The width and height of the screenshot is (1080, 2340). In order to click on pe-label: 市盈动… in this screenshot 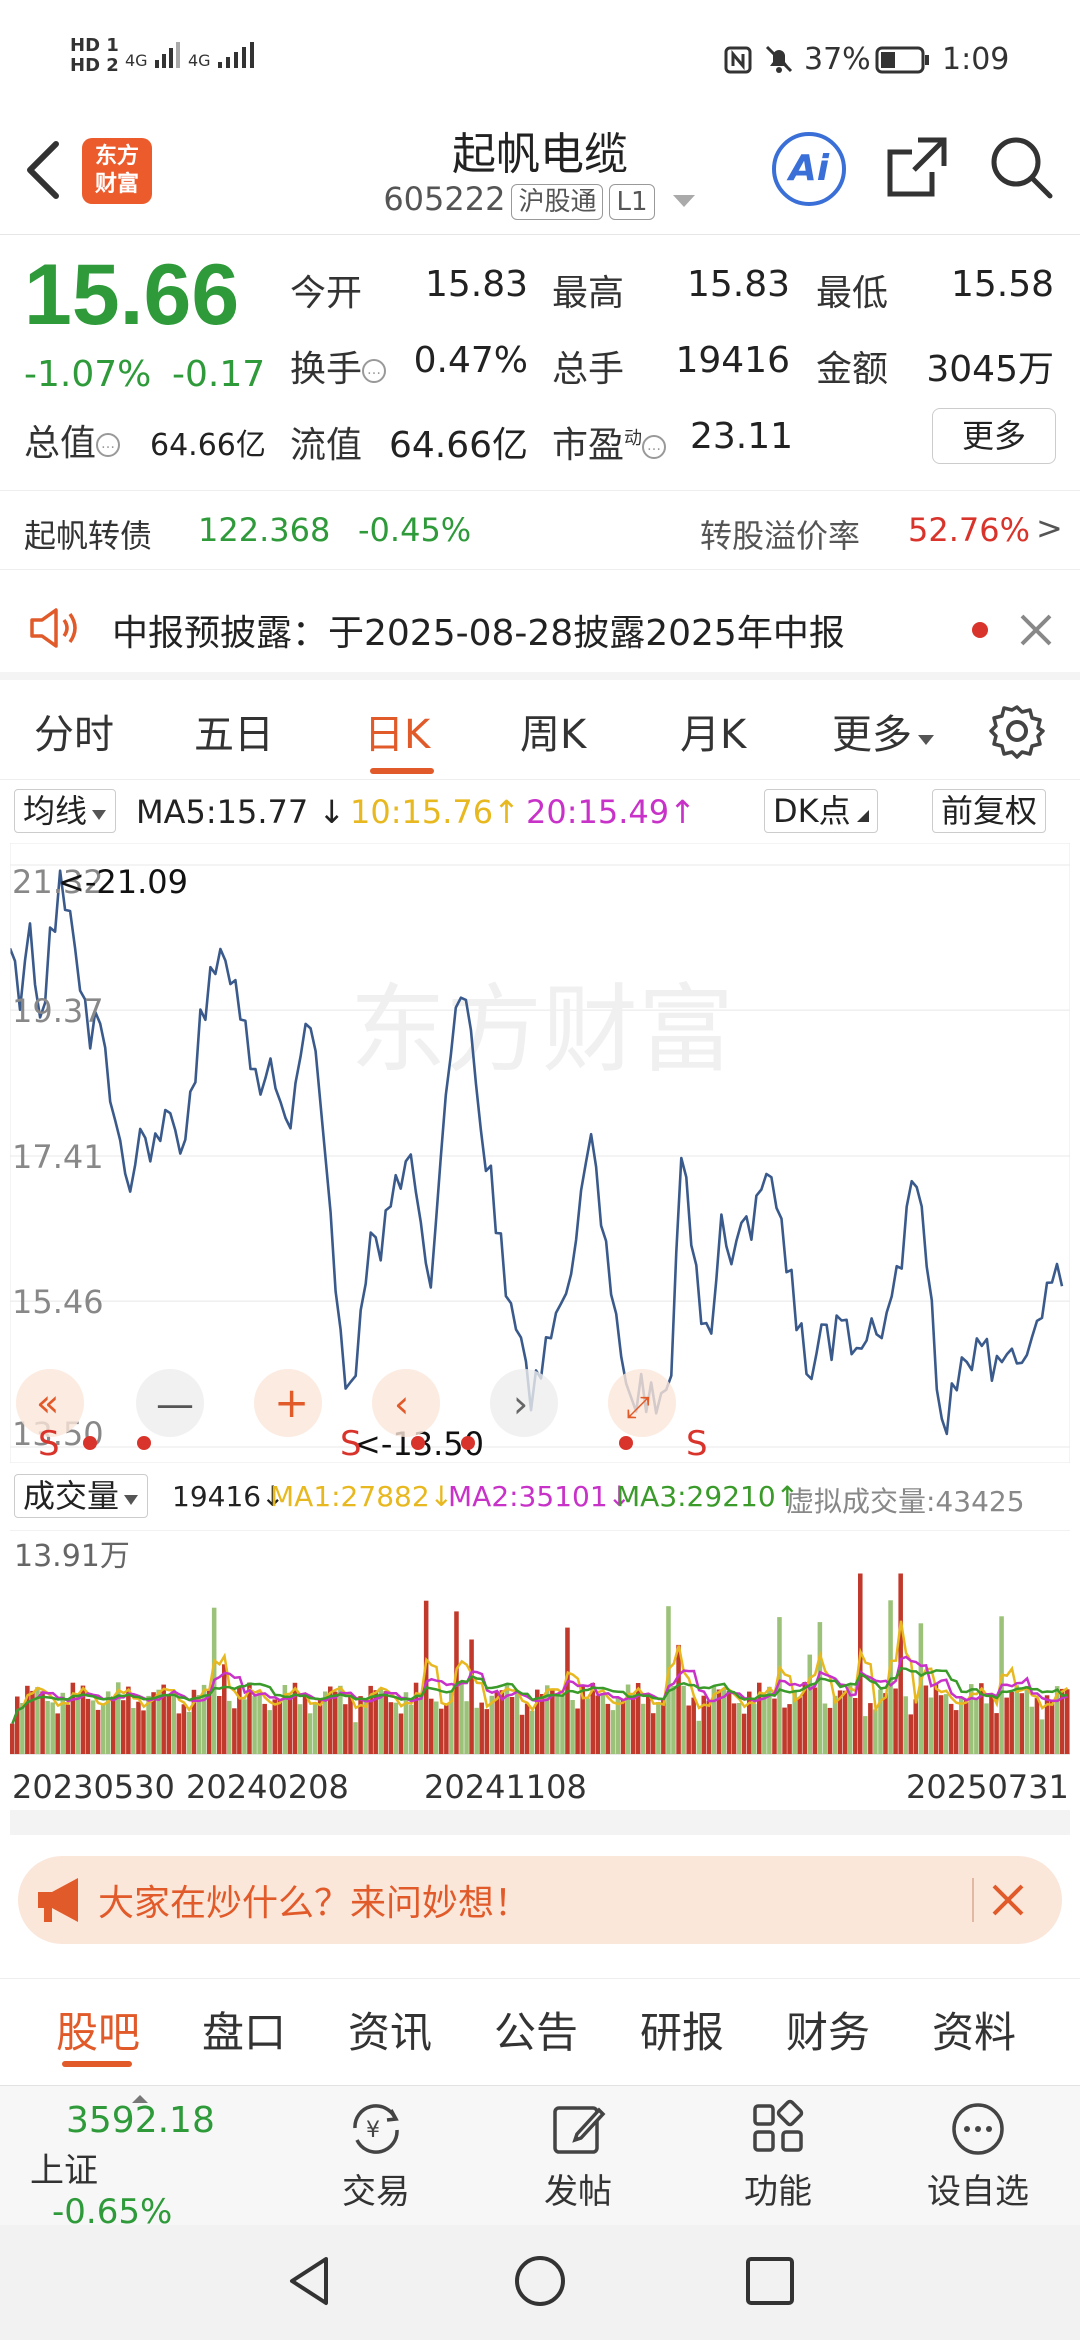, I will do `click(609, 442)`.